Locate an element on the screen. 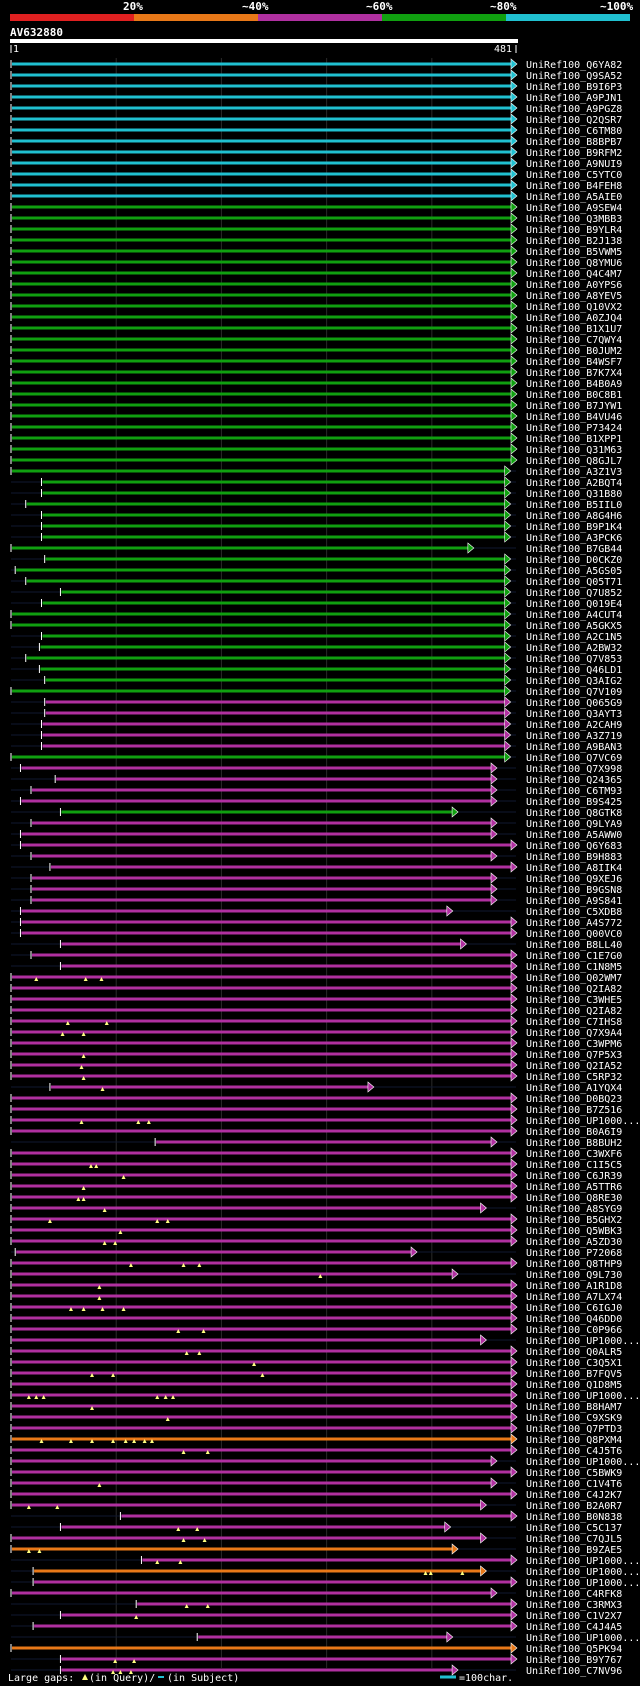  hit-row: UniRef100_A5AWW0 is located at coordinates (316, 834).